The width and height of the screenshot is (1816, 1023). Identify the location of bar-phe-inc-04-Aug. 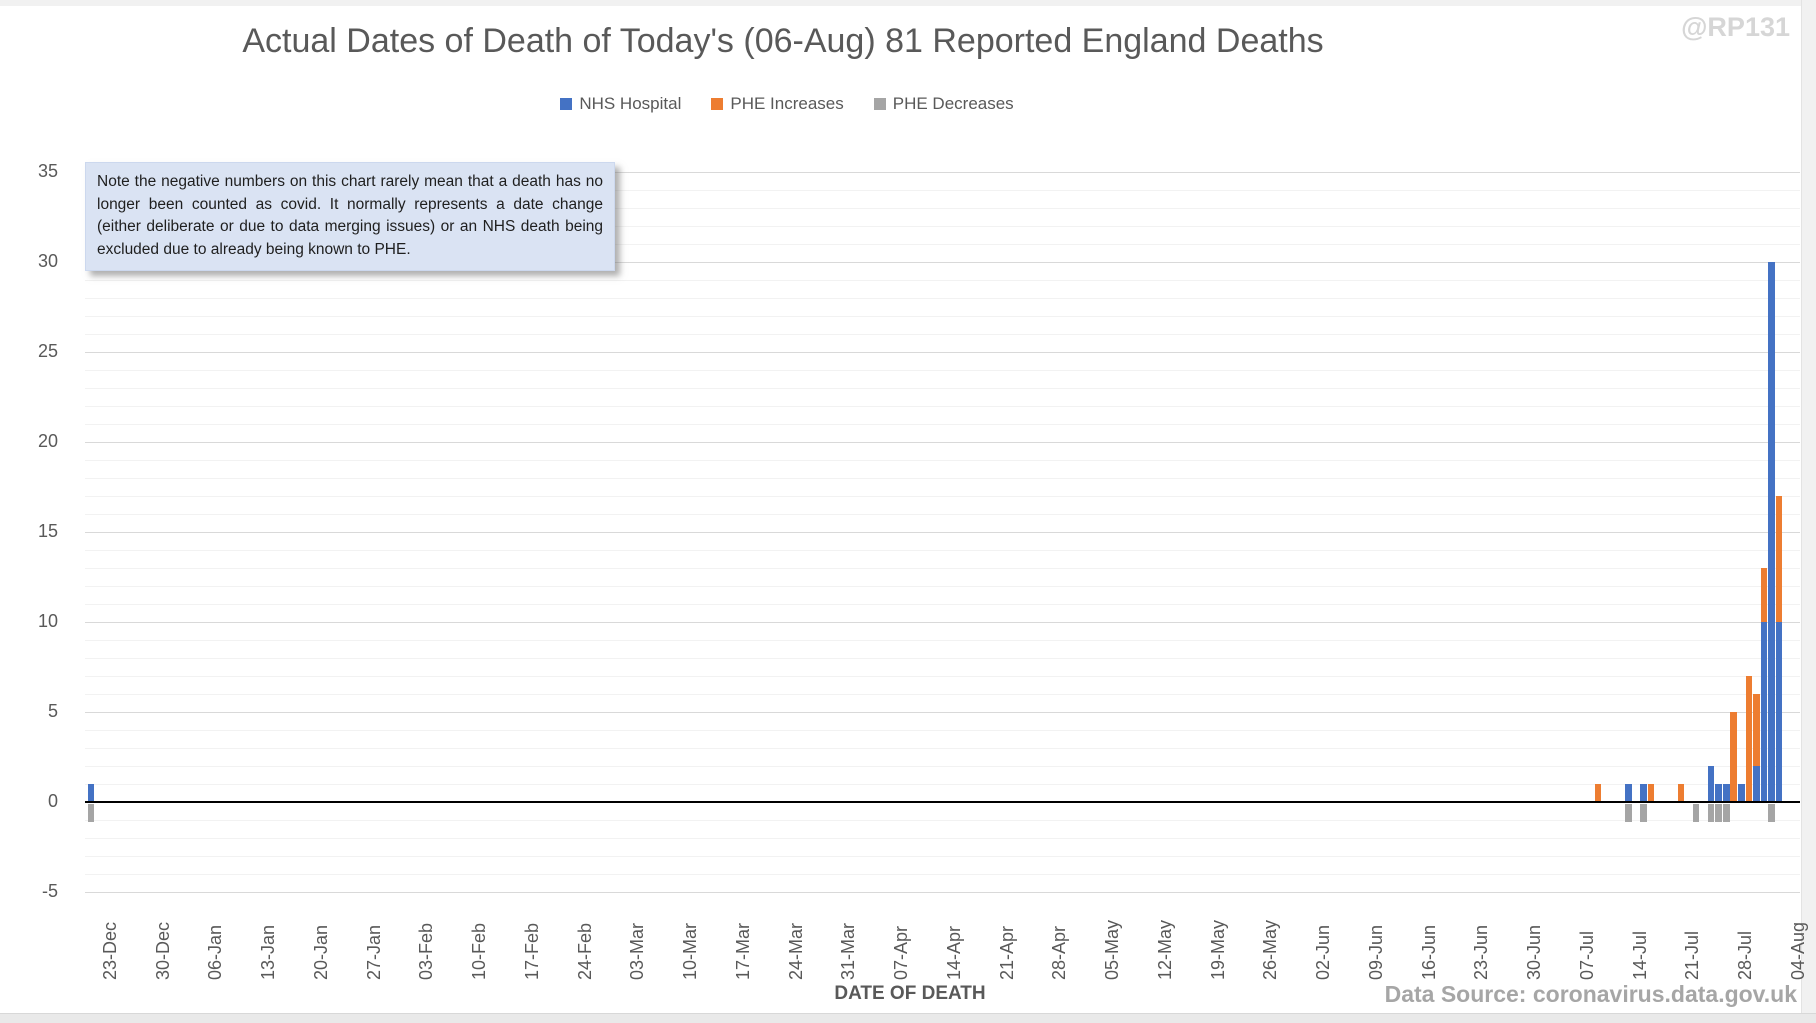
(1779, 559).